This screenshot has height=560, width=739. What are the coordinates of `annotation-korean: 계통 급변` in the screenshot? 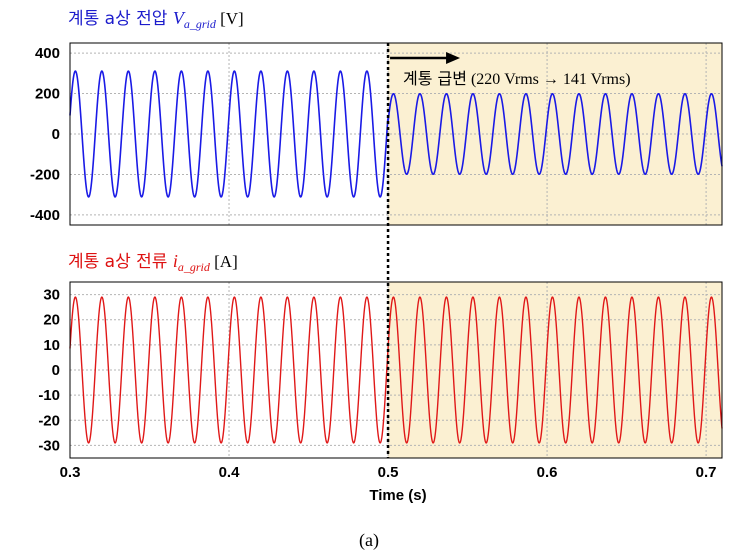 It's located at (435, 78).